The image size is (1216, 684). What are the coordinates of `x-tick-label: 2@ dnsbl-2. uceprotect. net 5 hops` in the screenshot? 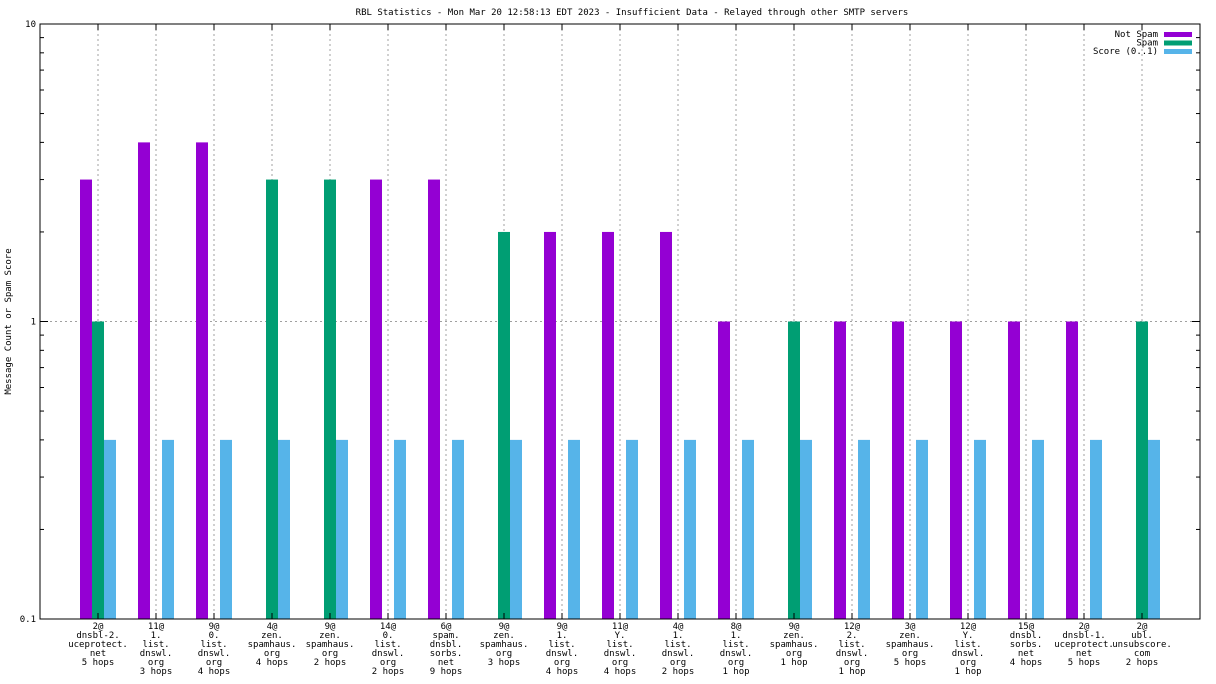 It's located at (98, 645).